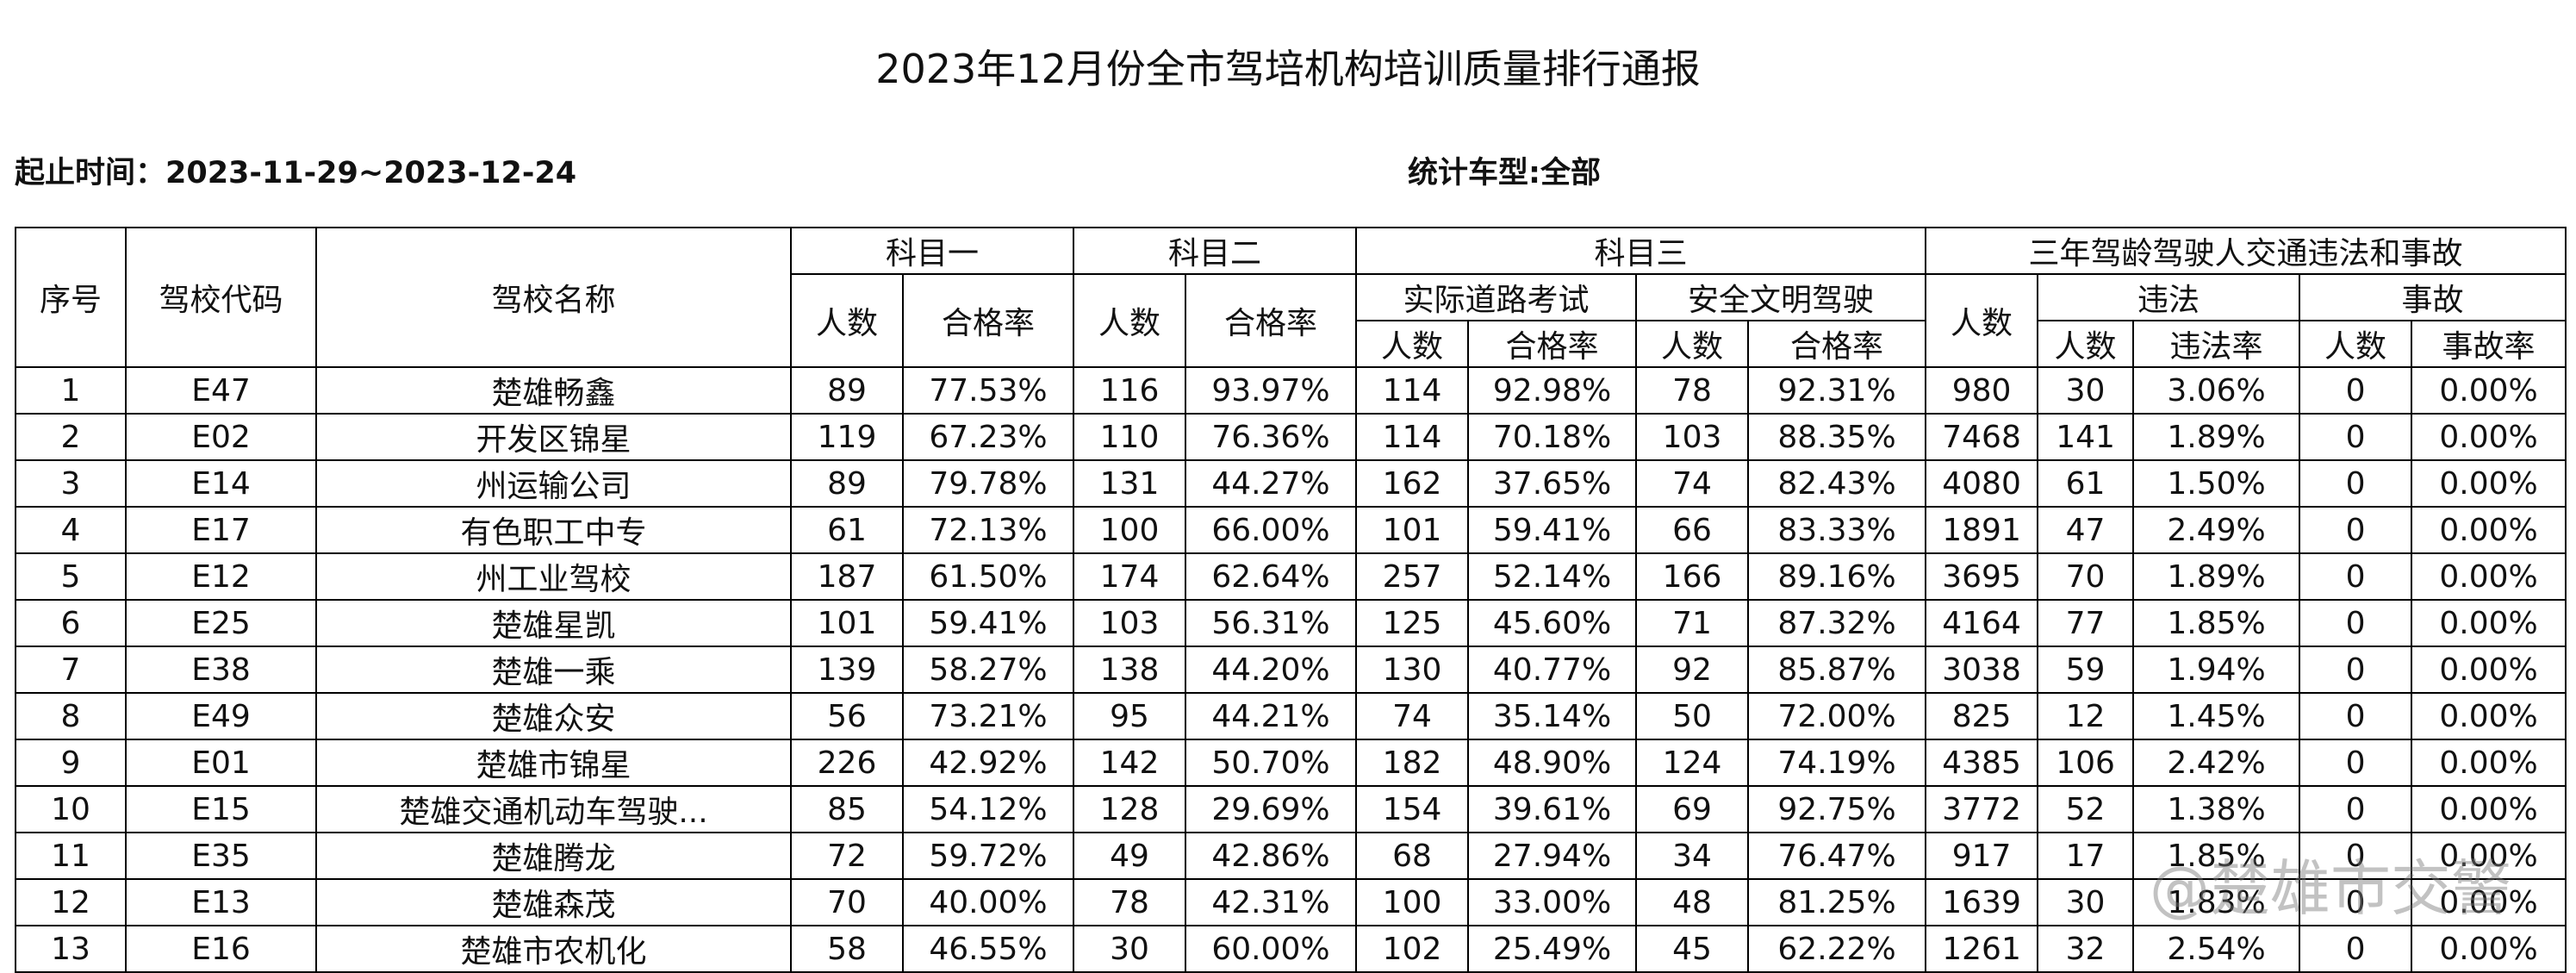  I want to click on table-cell: 42.92%, so click(988, 763).